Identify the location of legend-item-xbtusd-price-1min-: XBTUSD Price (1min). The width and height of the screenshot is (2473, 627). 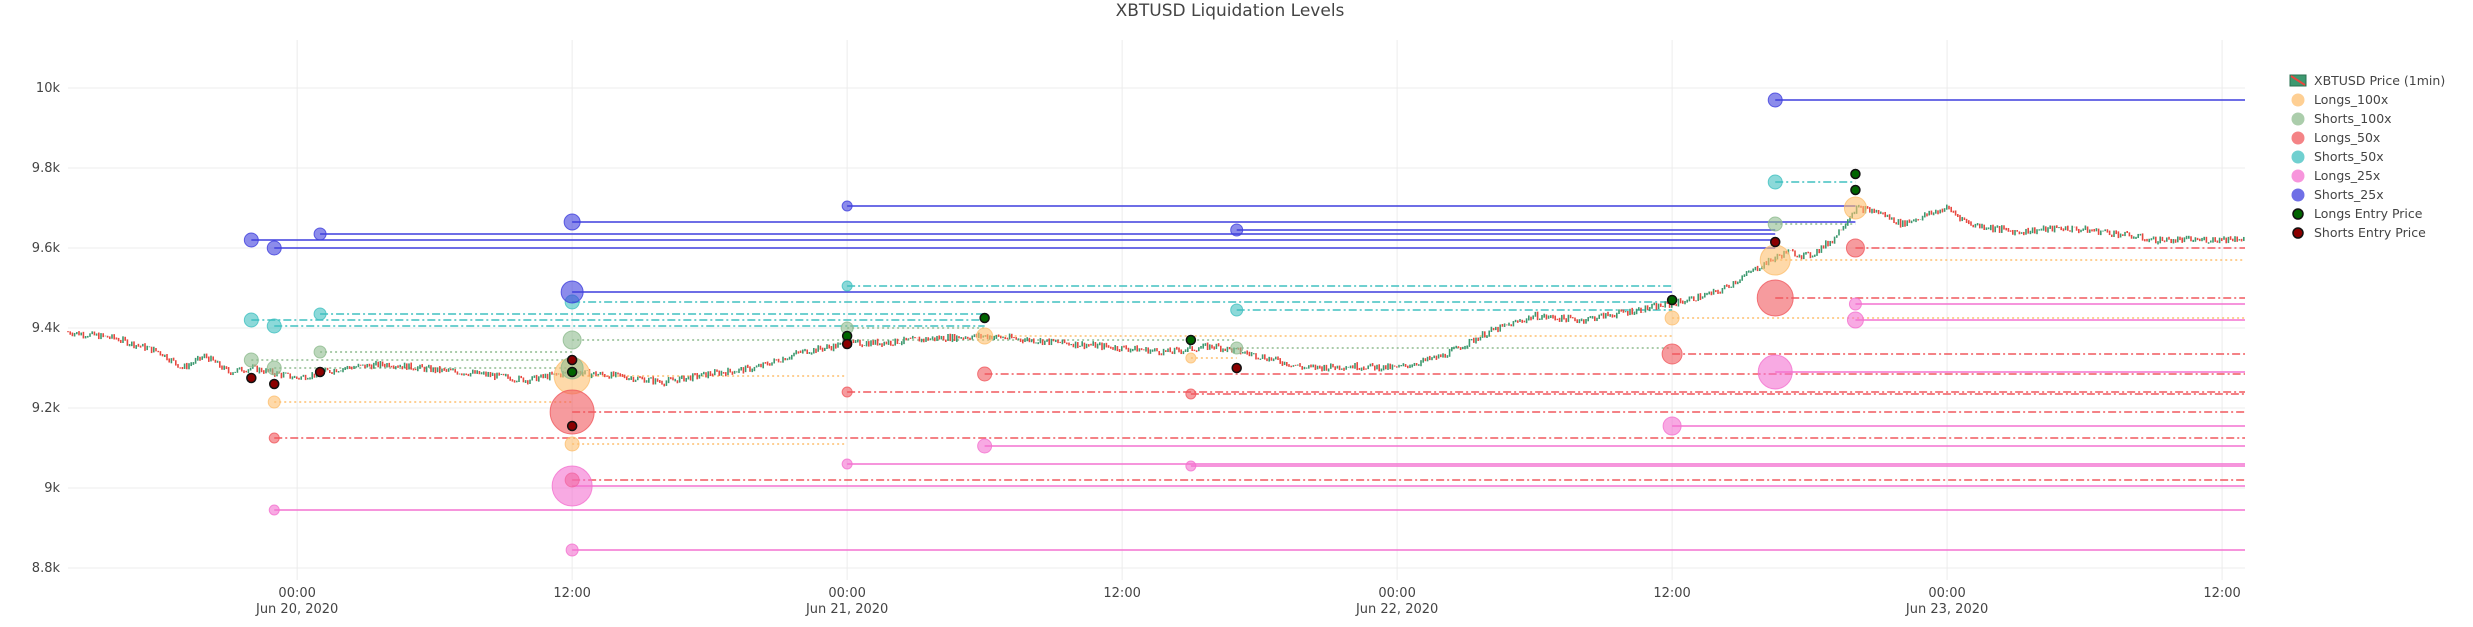
(2367, 80).